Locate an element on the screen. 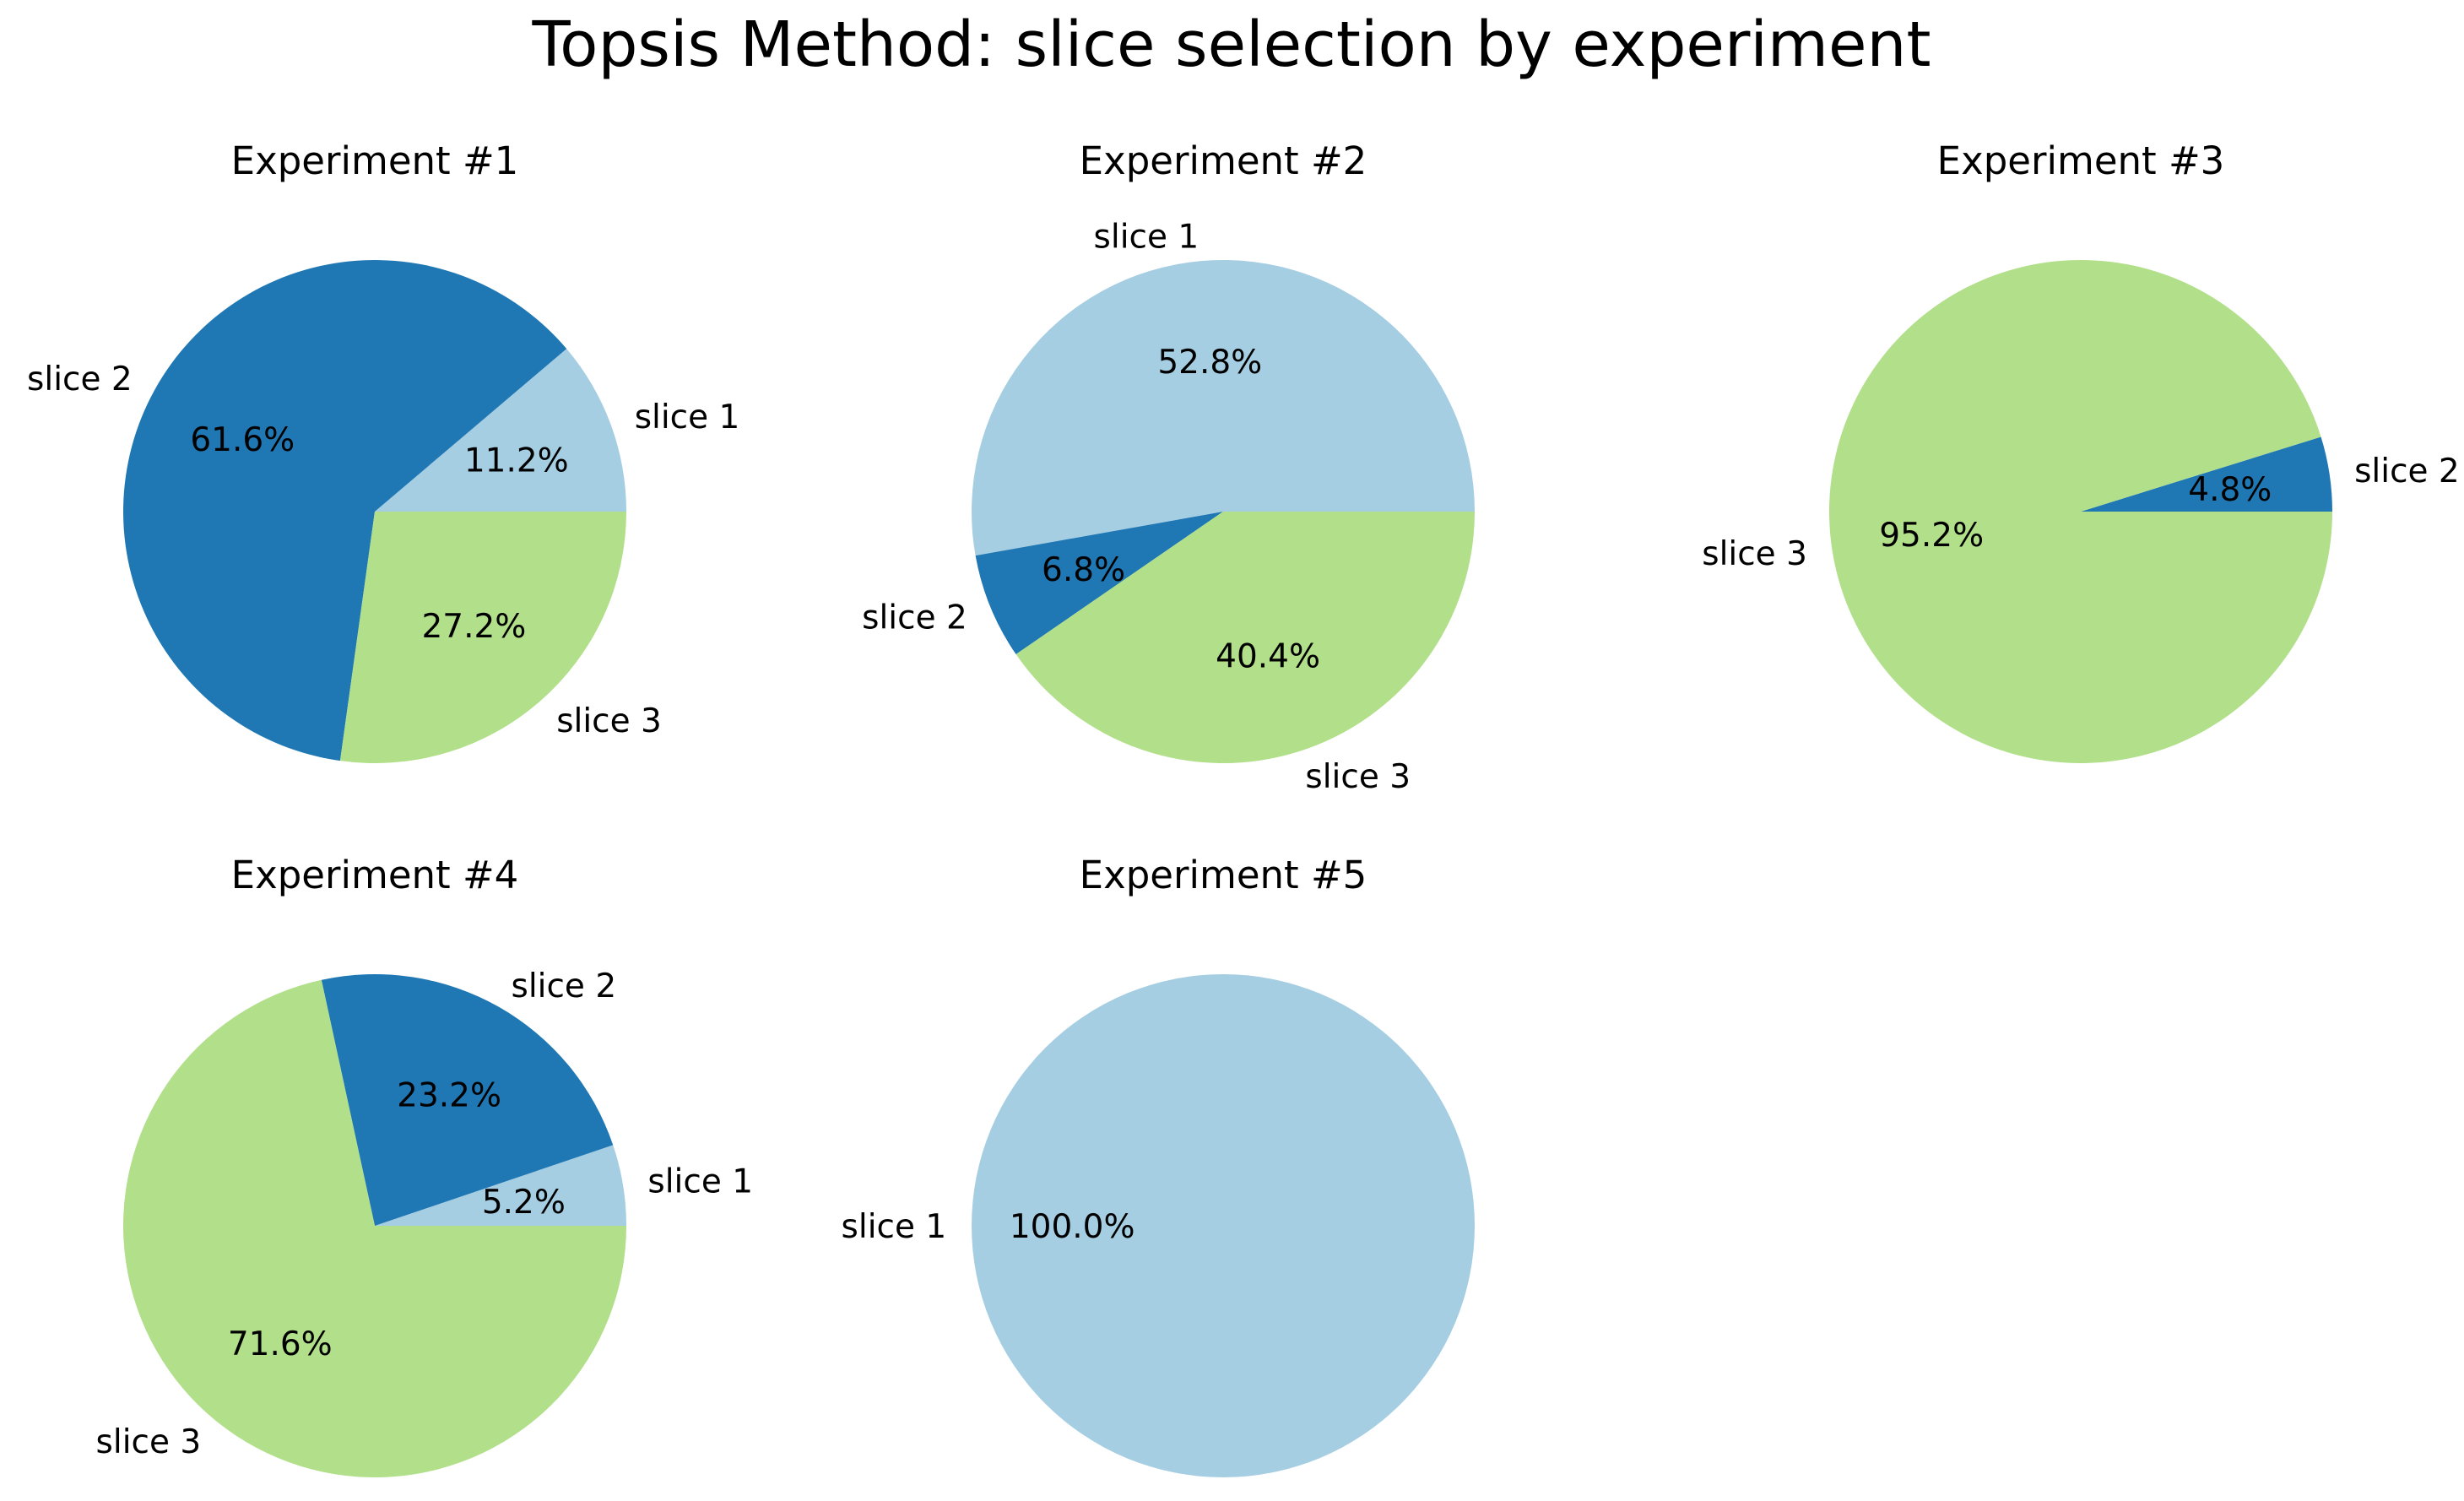 This screenshot has height=1501, width=2464. subplot-title: Experiment #4 is located at coordinates (375, 875).